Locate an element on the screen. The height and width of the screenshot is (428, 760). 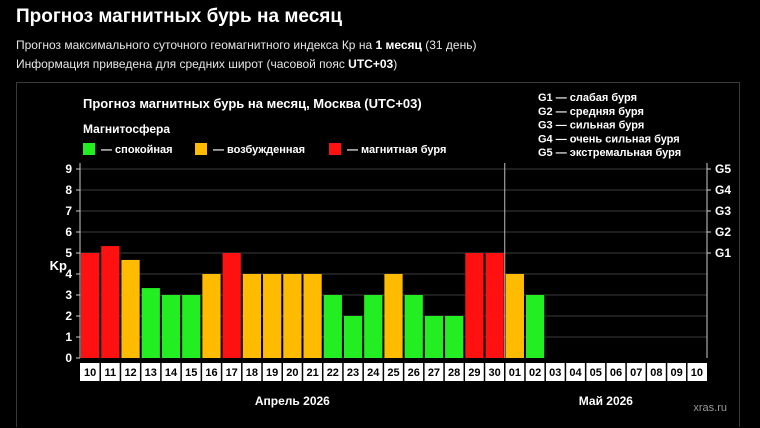
day-label-29: 08 is located at coordinates (656, 373).